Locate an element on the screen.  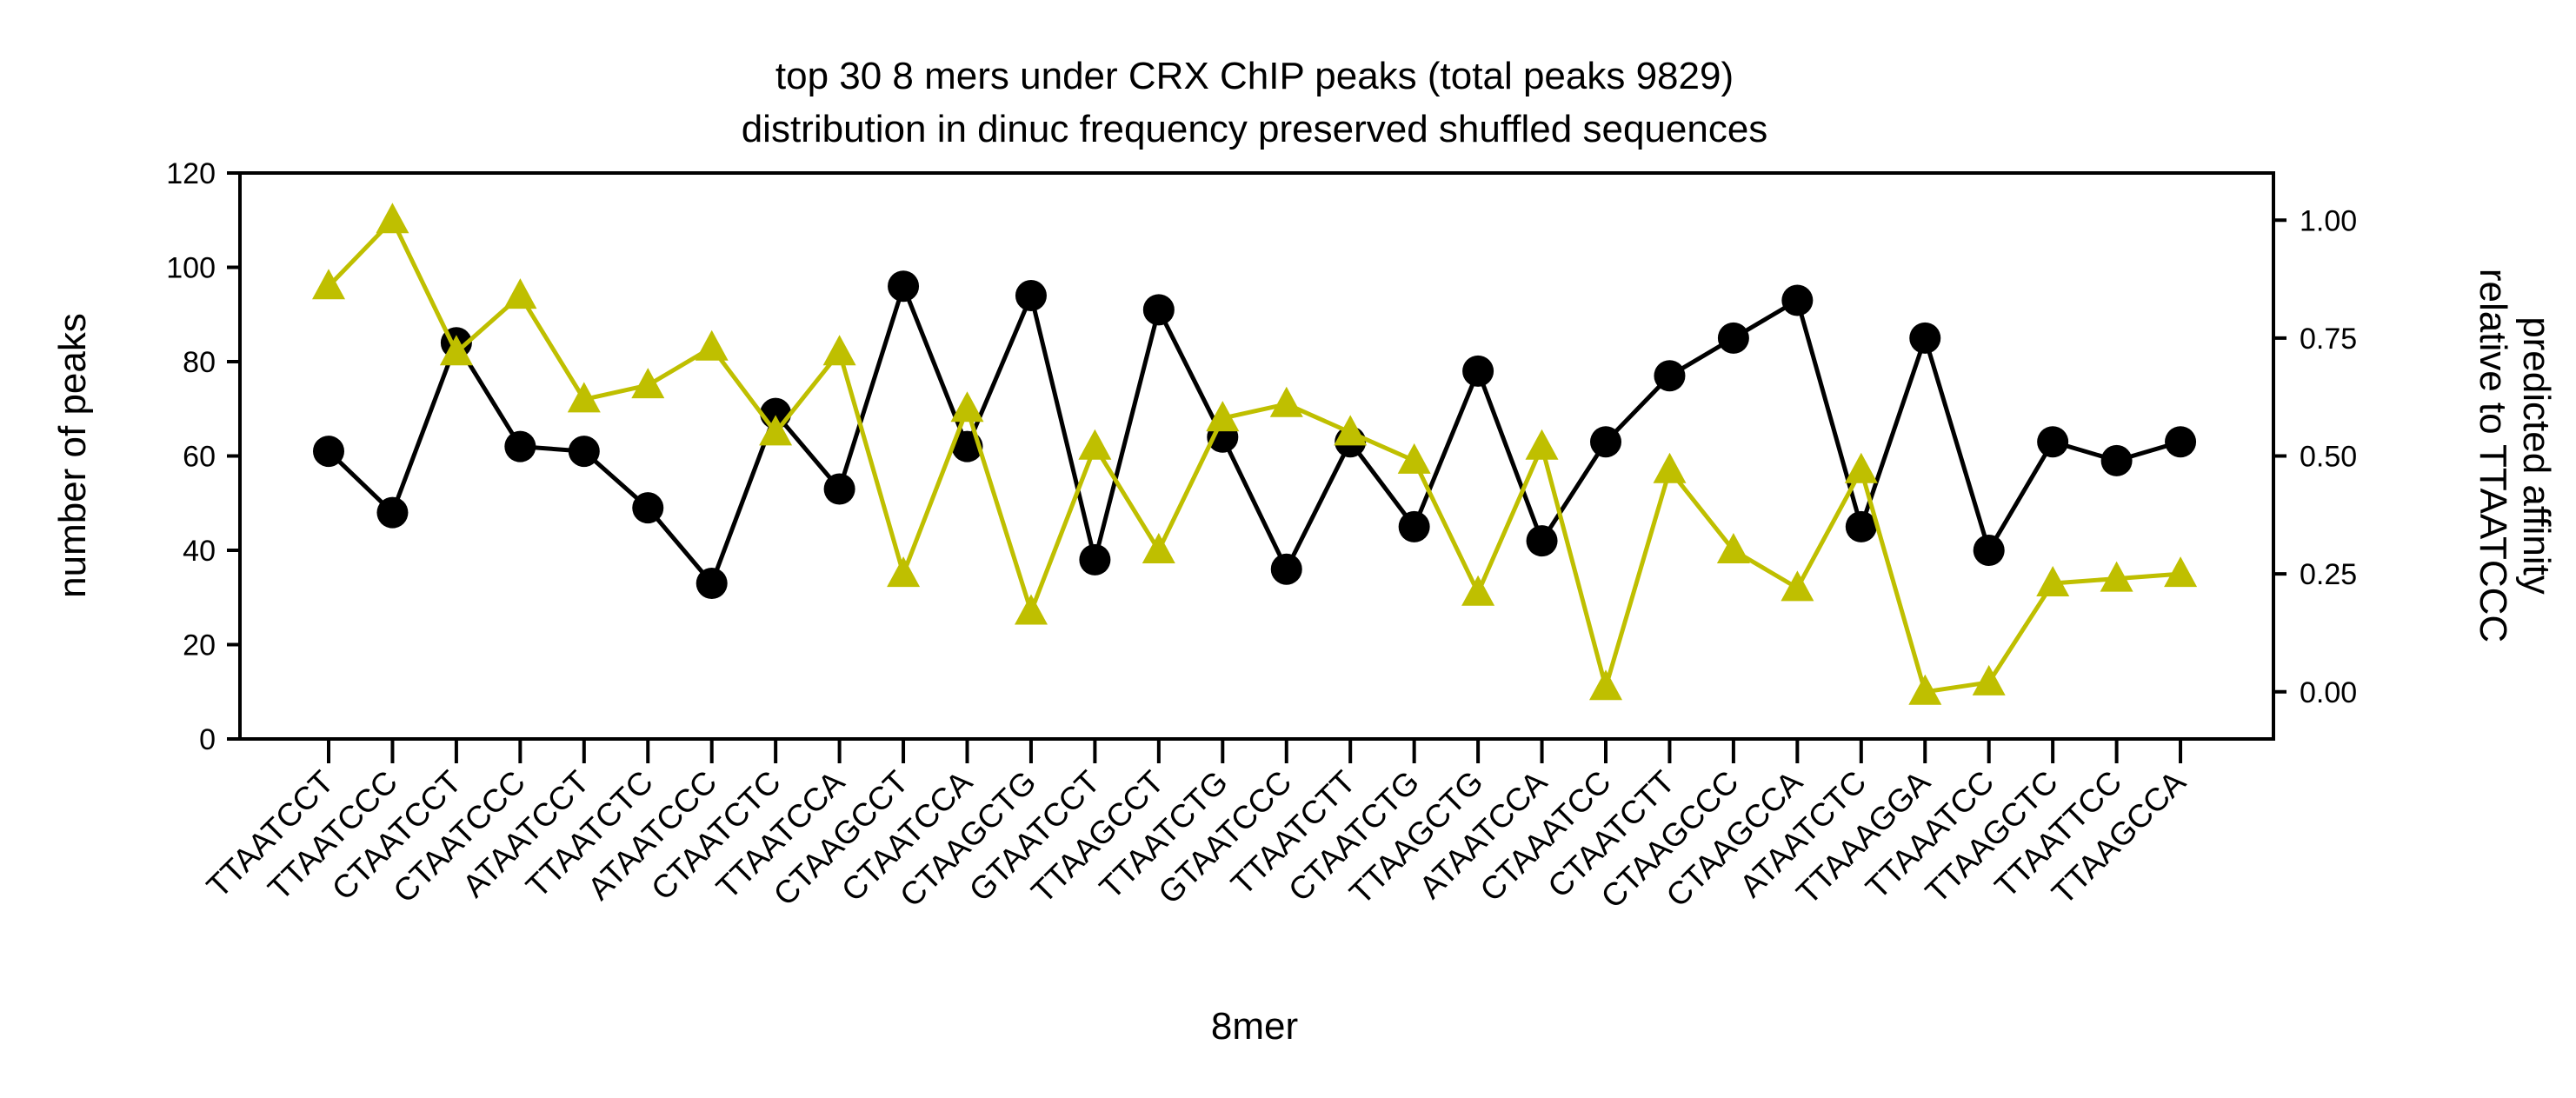
y-tick-label-4: 80 is located at coordinates (199, 362).